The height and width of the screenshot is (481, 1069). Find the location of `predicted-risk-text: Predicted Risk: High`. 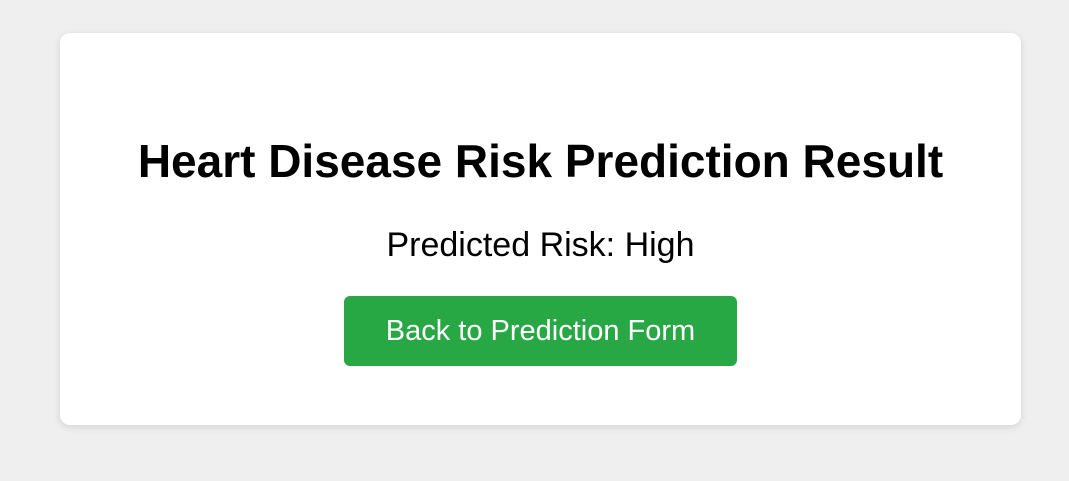

predicted-risk-text: Predicted Risk: High is located at coordinates (540, 245).